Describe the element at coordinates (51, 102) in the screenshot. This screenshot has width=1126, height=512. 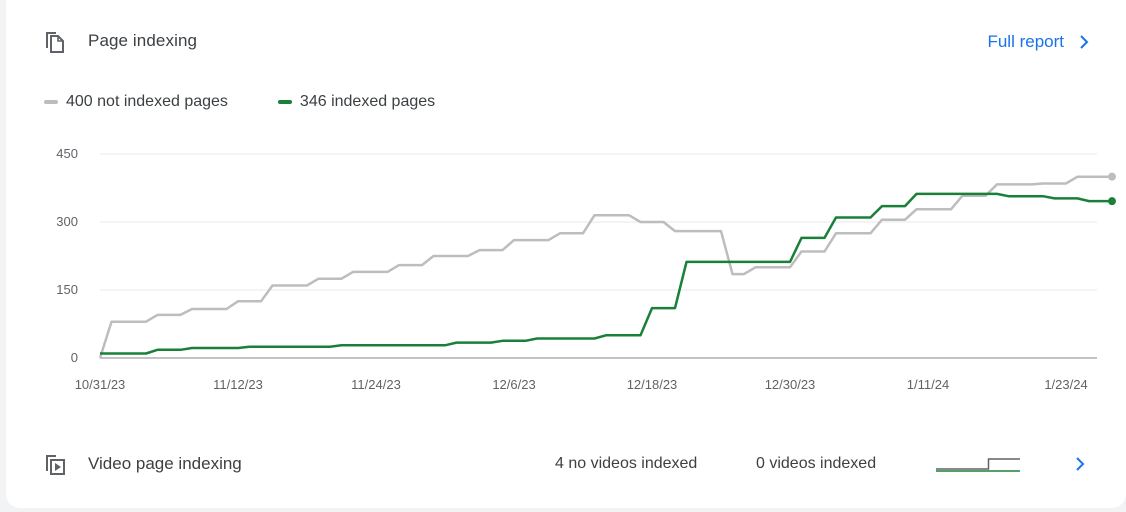
I see `legend-swatch-not-indexed` at that location.